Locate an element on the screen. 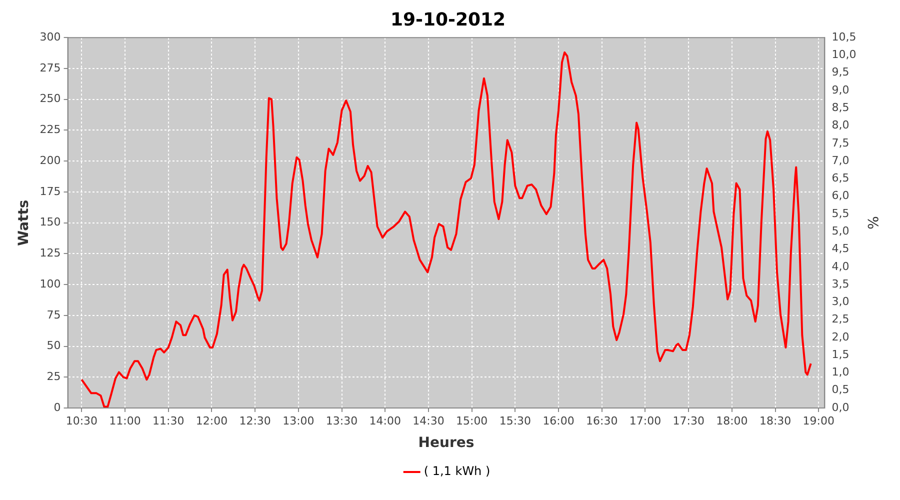 This screenshot has height=500, width=900. y-tick-label: 175 is located at coordinates (50, 191).